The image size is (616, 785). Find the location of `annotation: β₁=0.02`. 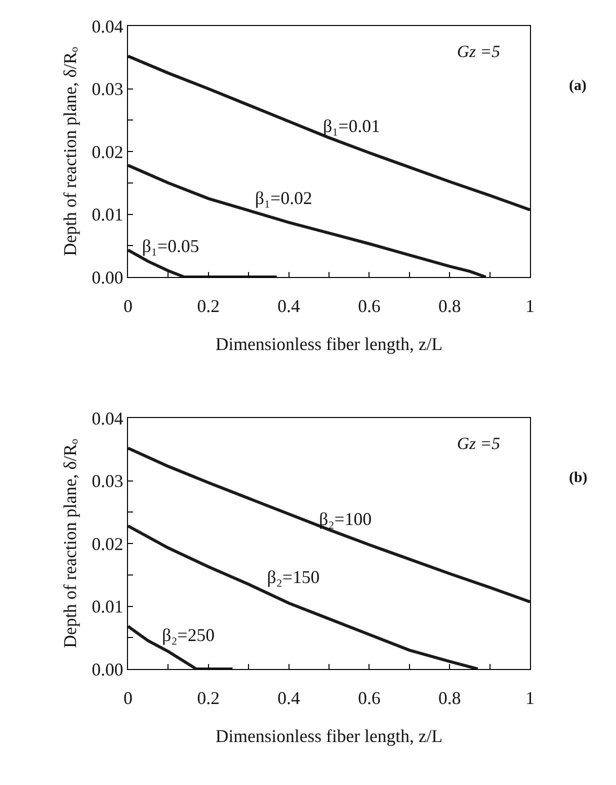

annotation: β₁=0.02 is located at coordinates (283, 198).